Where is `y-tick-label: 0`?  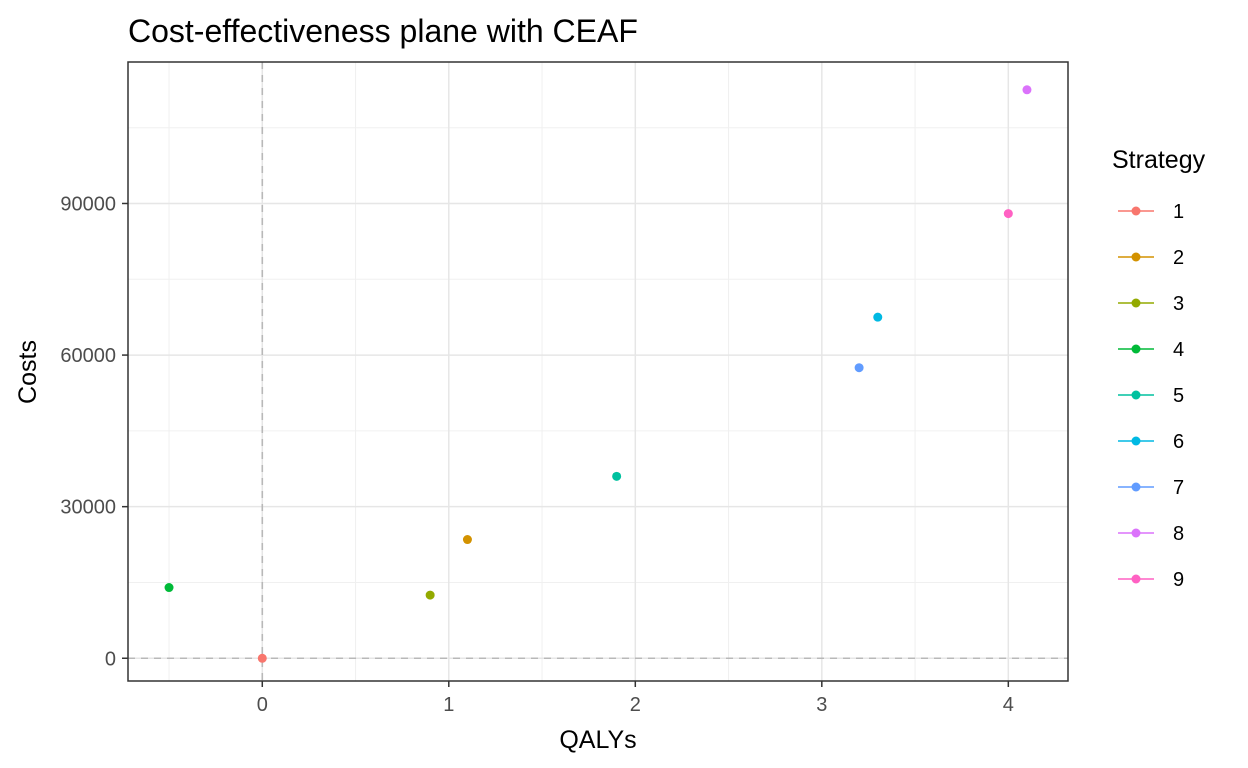 y-tick-label: 0 is located at coordinates (110, 659).